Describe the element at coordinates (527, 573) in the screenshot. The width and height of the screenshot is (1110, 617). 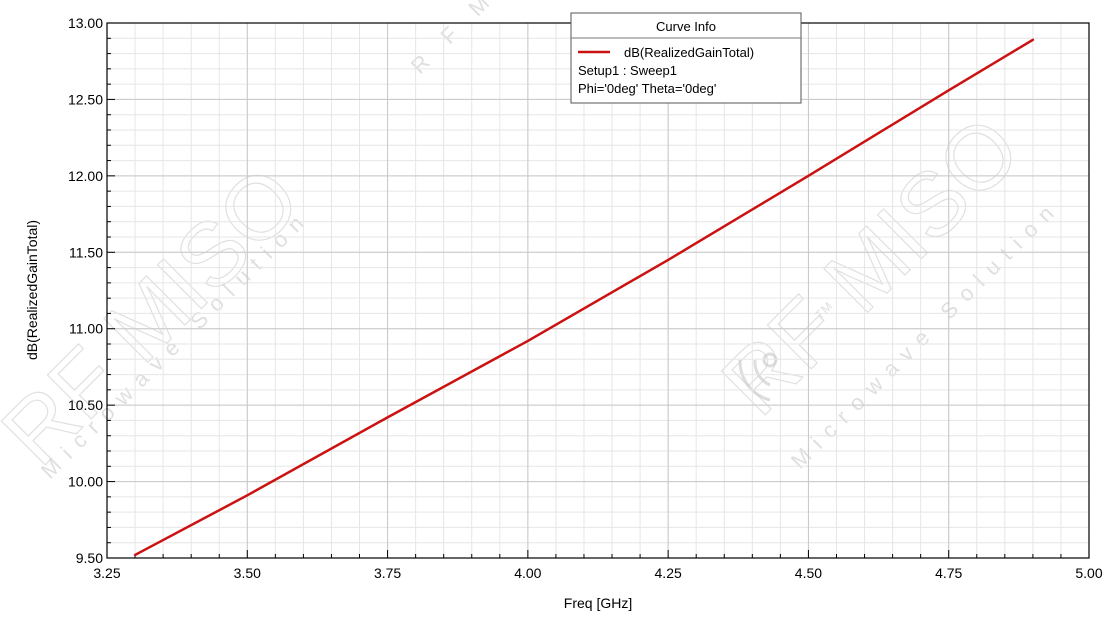
I see `x-tick-label: 4.00` at that location.